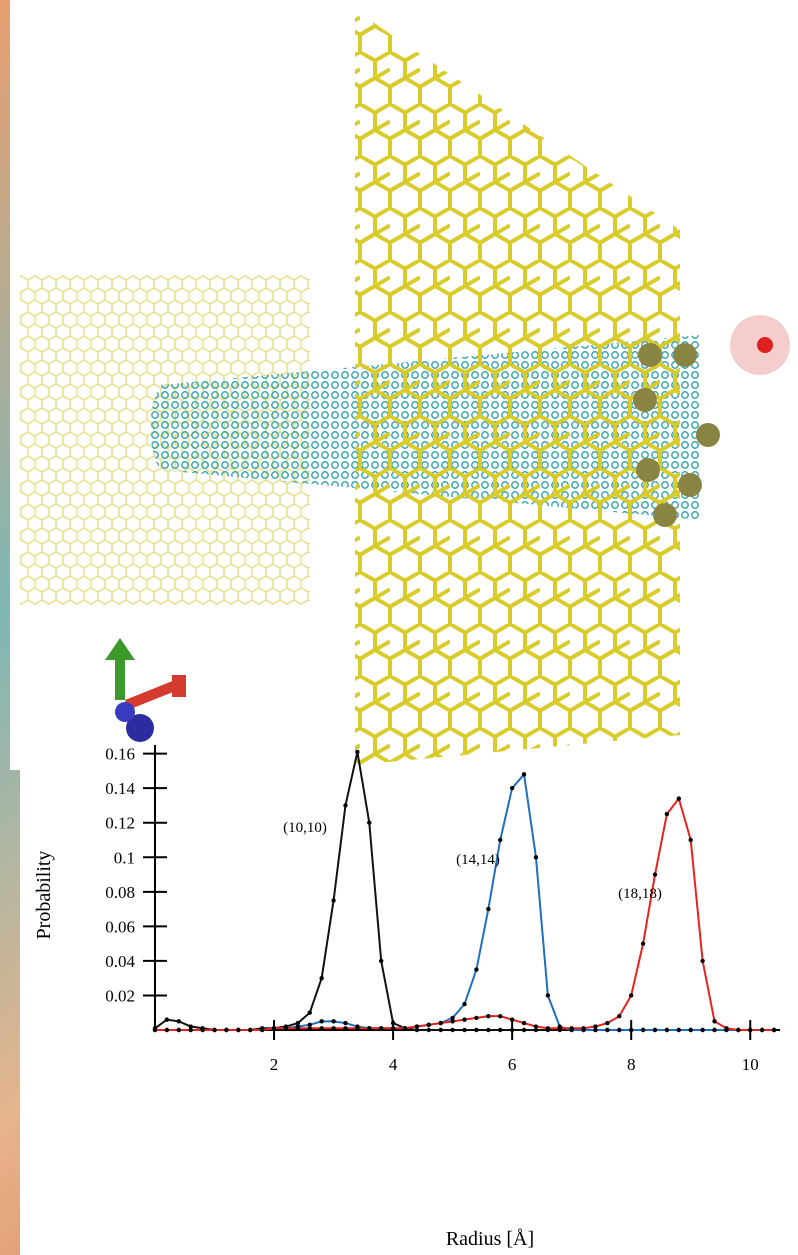  Describe the element at coordinates (478, 860) in the screenshot. I see `series-label: (14,14)` at that location.